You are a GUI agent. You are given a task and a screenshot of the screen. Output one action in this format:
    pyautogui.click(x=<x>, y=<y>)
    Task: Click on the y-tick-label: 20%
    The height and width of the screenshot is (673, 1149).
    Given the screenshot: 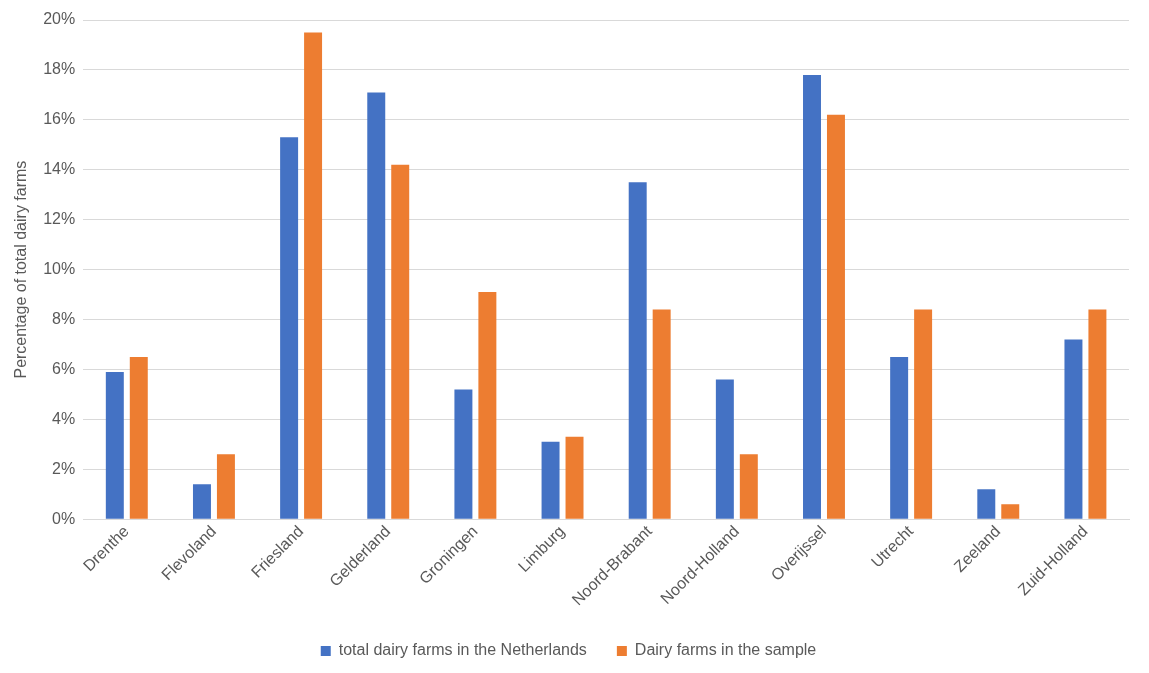 What is the action you would take?
    pyautogui.click(x=59, y=19)
    